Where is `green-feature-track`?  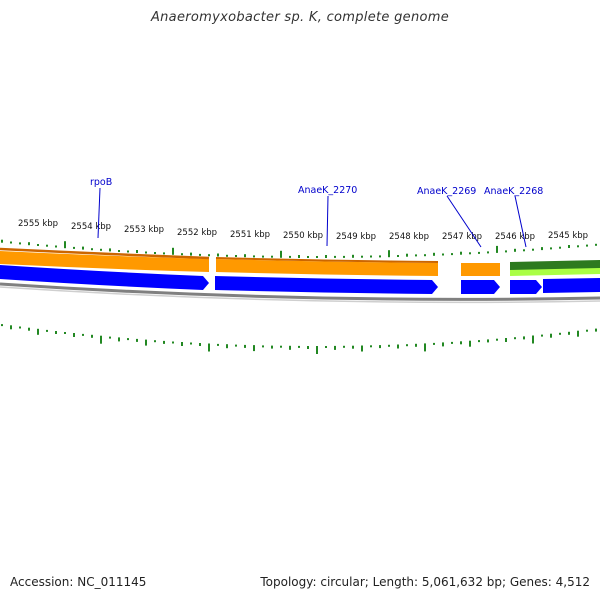
green-feature-track is located at coordinates (555, 268).